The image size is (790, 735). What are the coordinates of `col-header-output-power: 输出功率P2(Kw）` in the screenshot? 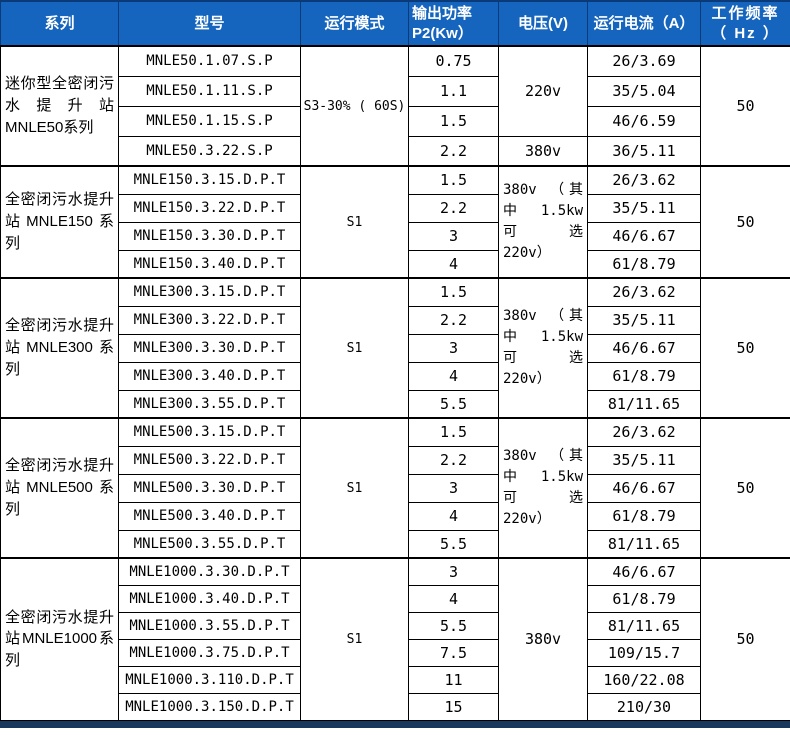 It's located at (453, 23).